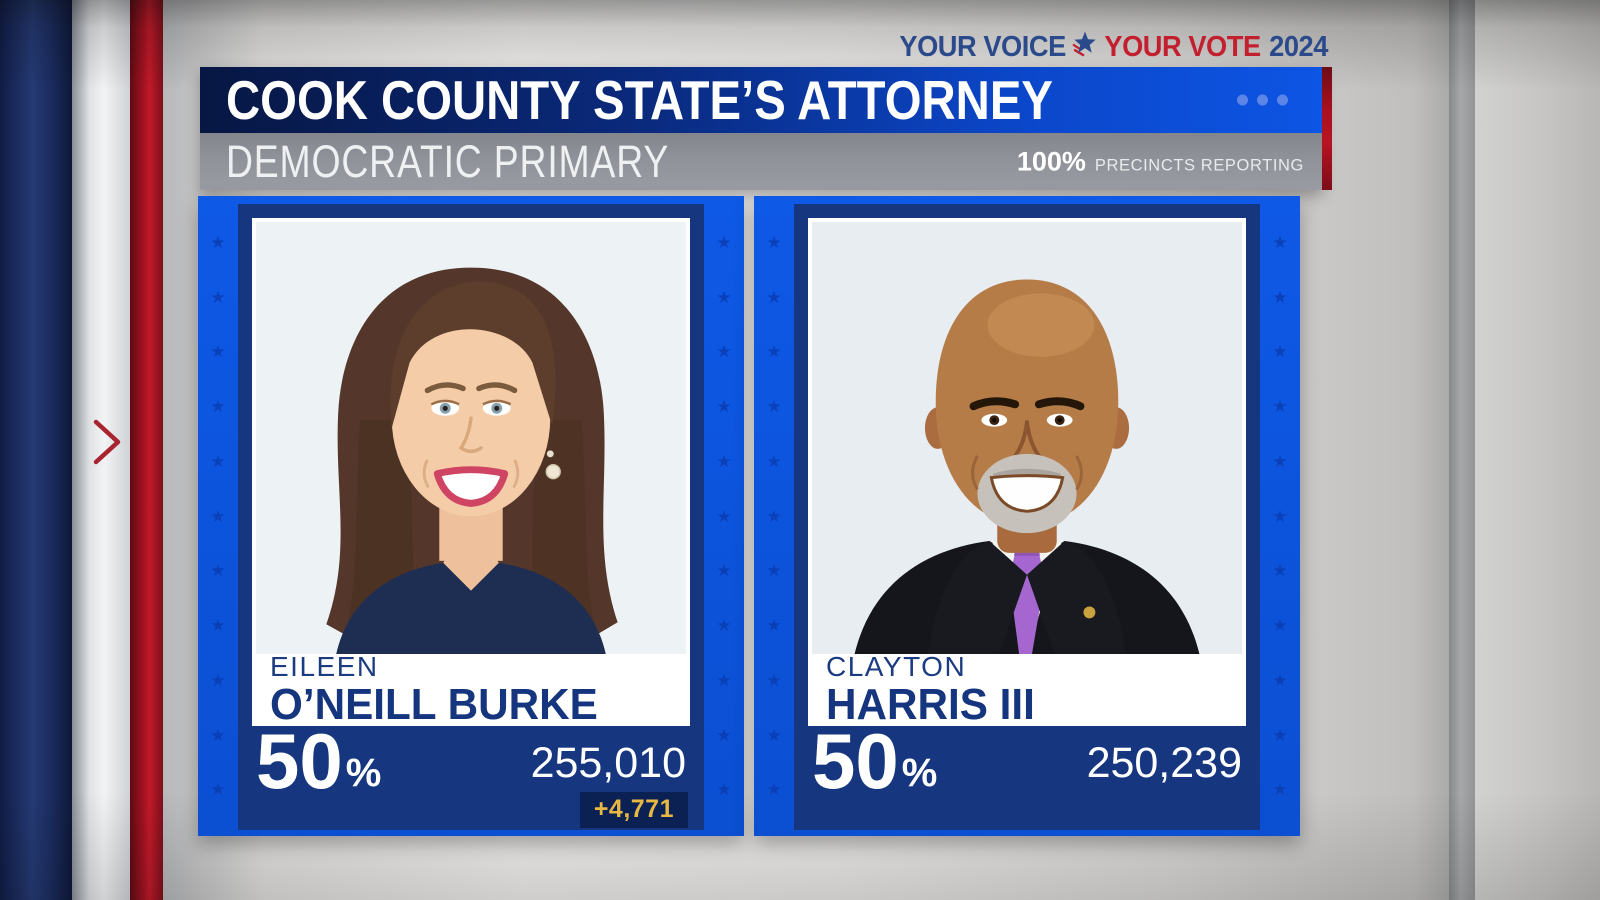  I want to click on candidate-photo-oneill-burke, so click(471, 436).